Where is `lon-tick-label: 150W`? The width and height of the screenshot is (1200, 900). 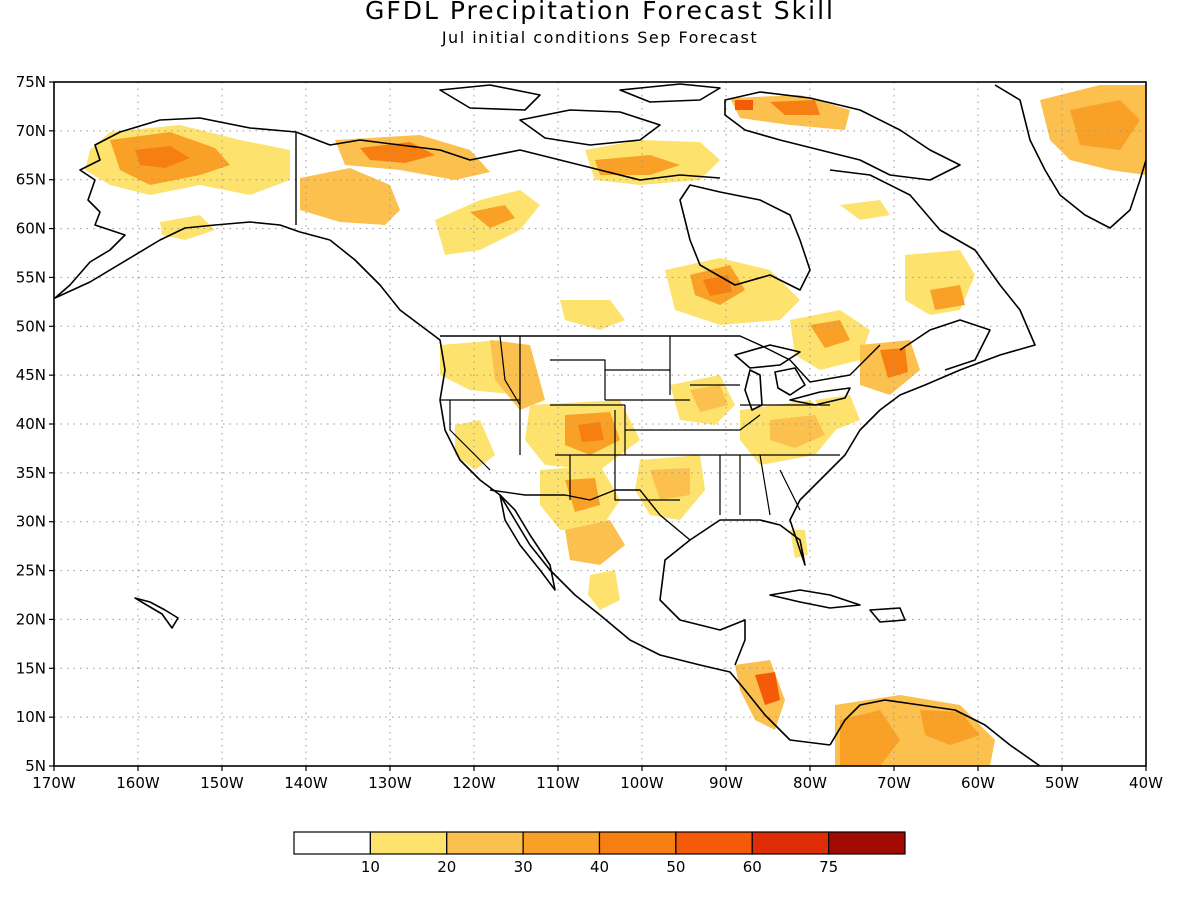 lon-tick-label: 150W is located at coordinates (222, 783).